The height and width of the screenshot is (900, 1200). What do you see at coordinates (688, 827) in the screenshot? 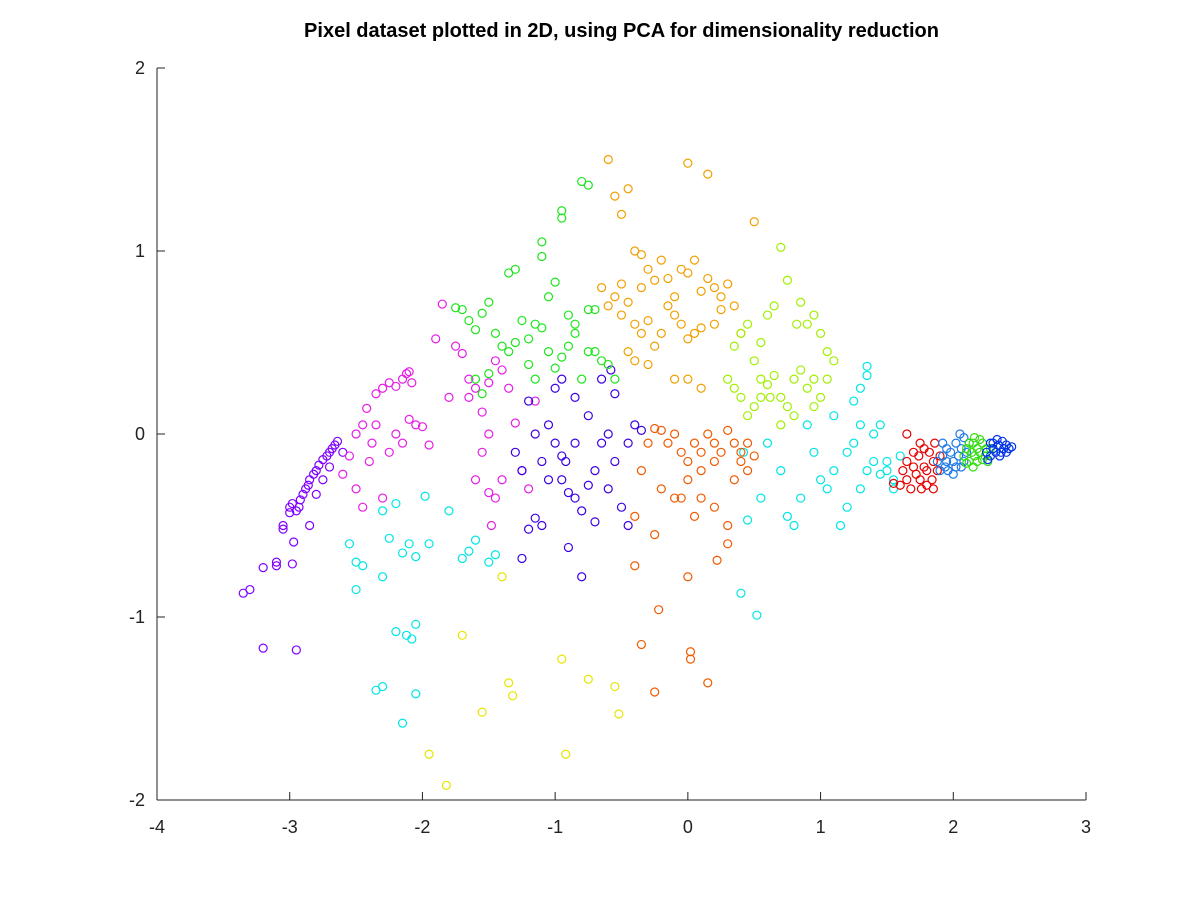
I see `x-tick-label: 0` at bounding box center [688, 827].